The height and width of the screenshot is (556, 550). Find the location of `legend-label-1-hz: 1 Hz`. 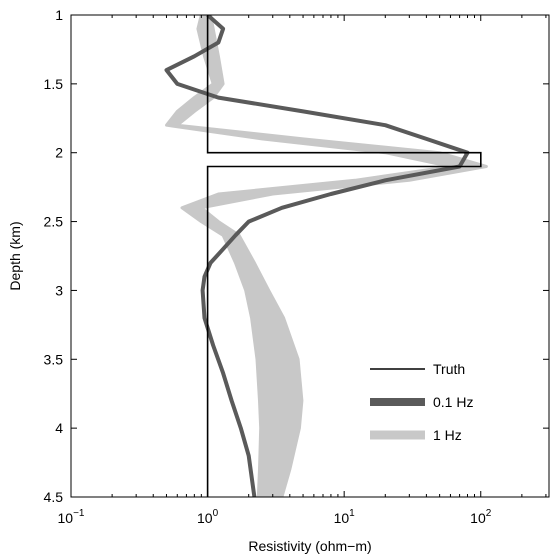

legend-label-1-hz: 1 Hz is located at coordinates (447, 435).